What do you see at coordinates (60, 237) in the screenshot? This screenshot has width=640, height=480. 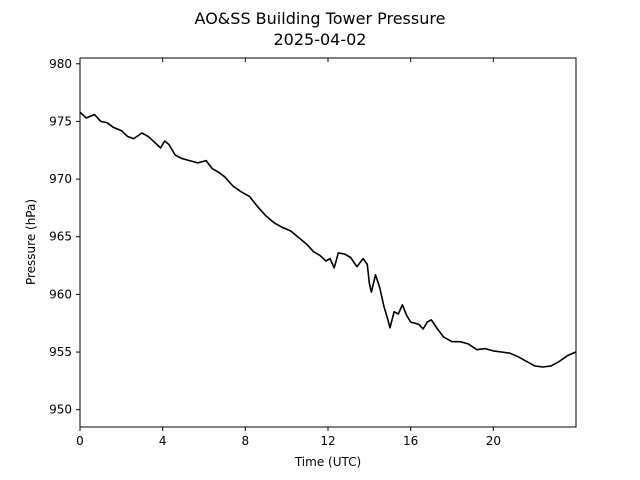 I see `y-tick-label: 965` at bounding box center [60, 237].